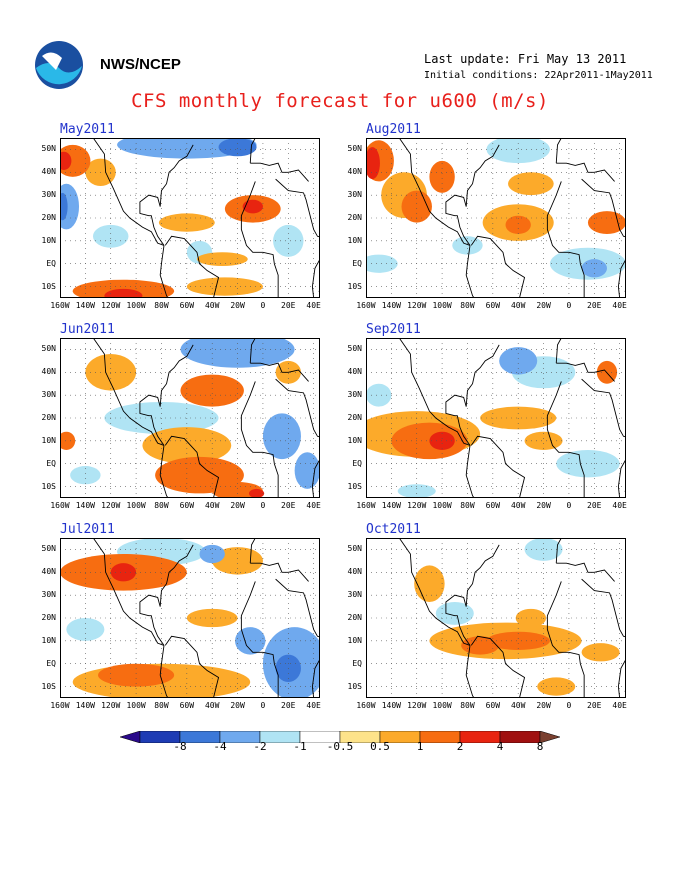  What do you see at coordinates (594, 305) in the screenshot?
I see `lon-label: 20E` at bounding box center [594, 305].